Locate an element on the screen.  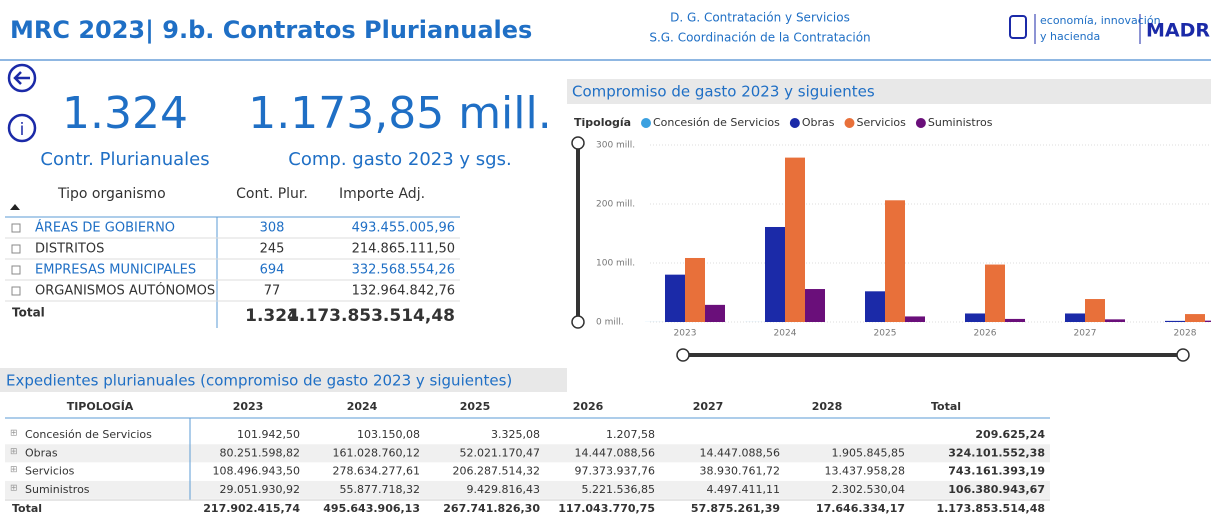
cell-value: 14.447.088,56 is located at coordinates (615, 452).